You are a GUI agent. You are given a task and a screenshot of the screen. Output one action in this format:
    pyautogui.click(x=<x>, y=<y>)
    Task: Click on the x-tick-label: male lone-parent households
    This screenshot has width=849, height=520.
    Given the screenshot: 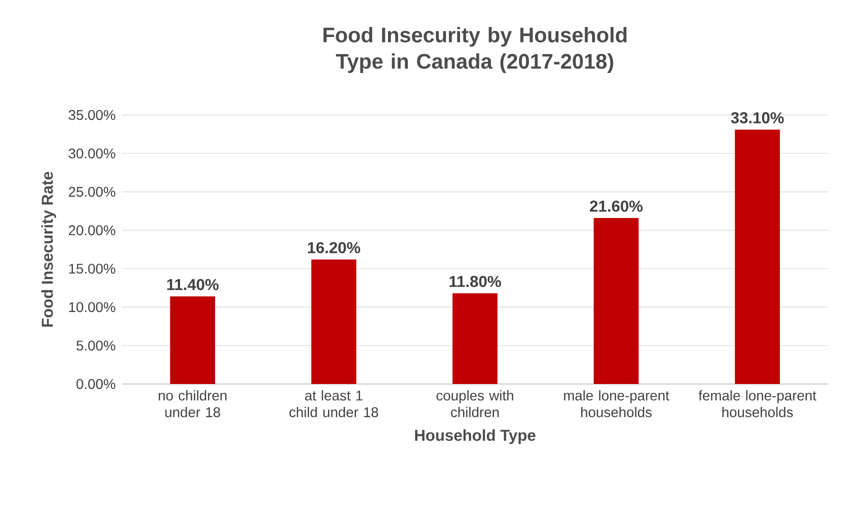 What is the action you would take?
    pyautogui.click(x=617, y=404)
    